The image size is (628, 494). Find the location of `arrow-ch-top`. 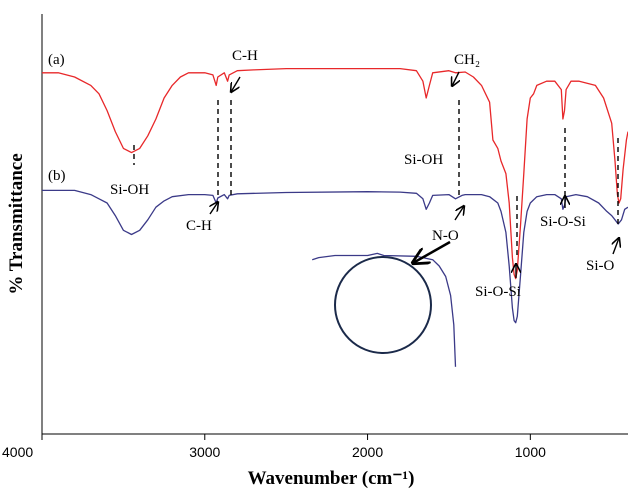

arrow-ch-top is located at coordinates (236, 84).